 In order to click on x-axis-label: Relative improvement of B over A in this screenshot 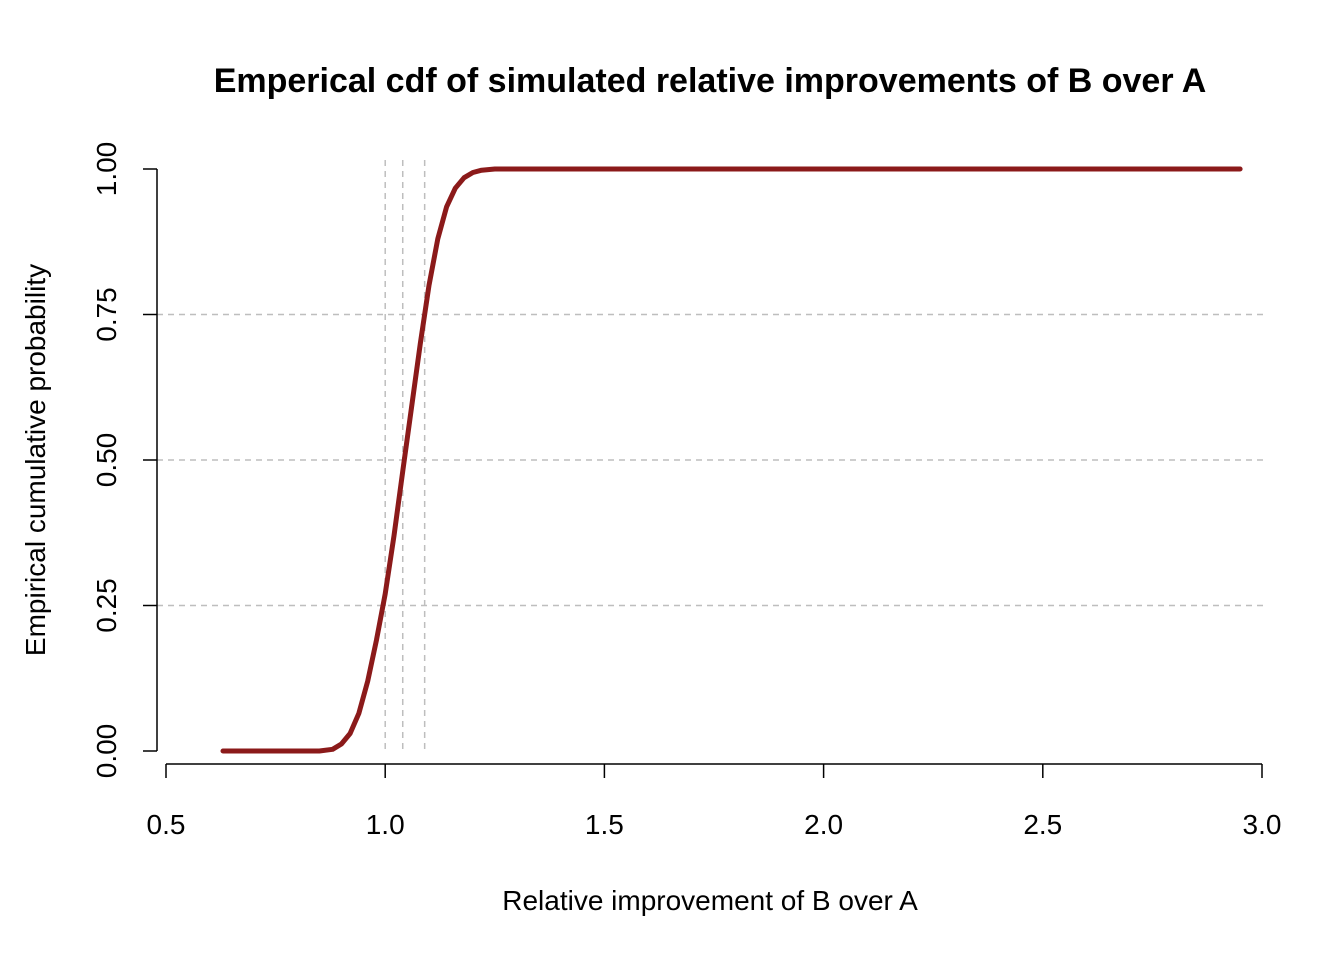, I will do `click(710, 900)`.